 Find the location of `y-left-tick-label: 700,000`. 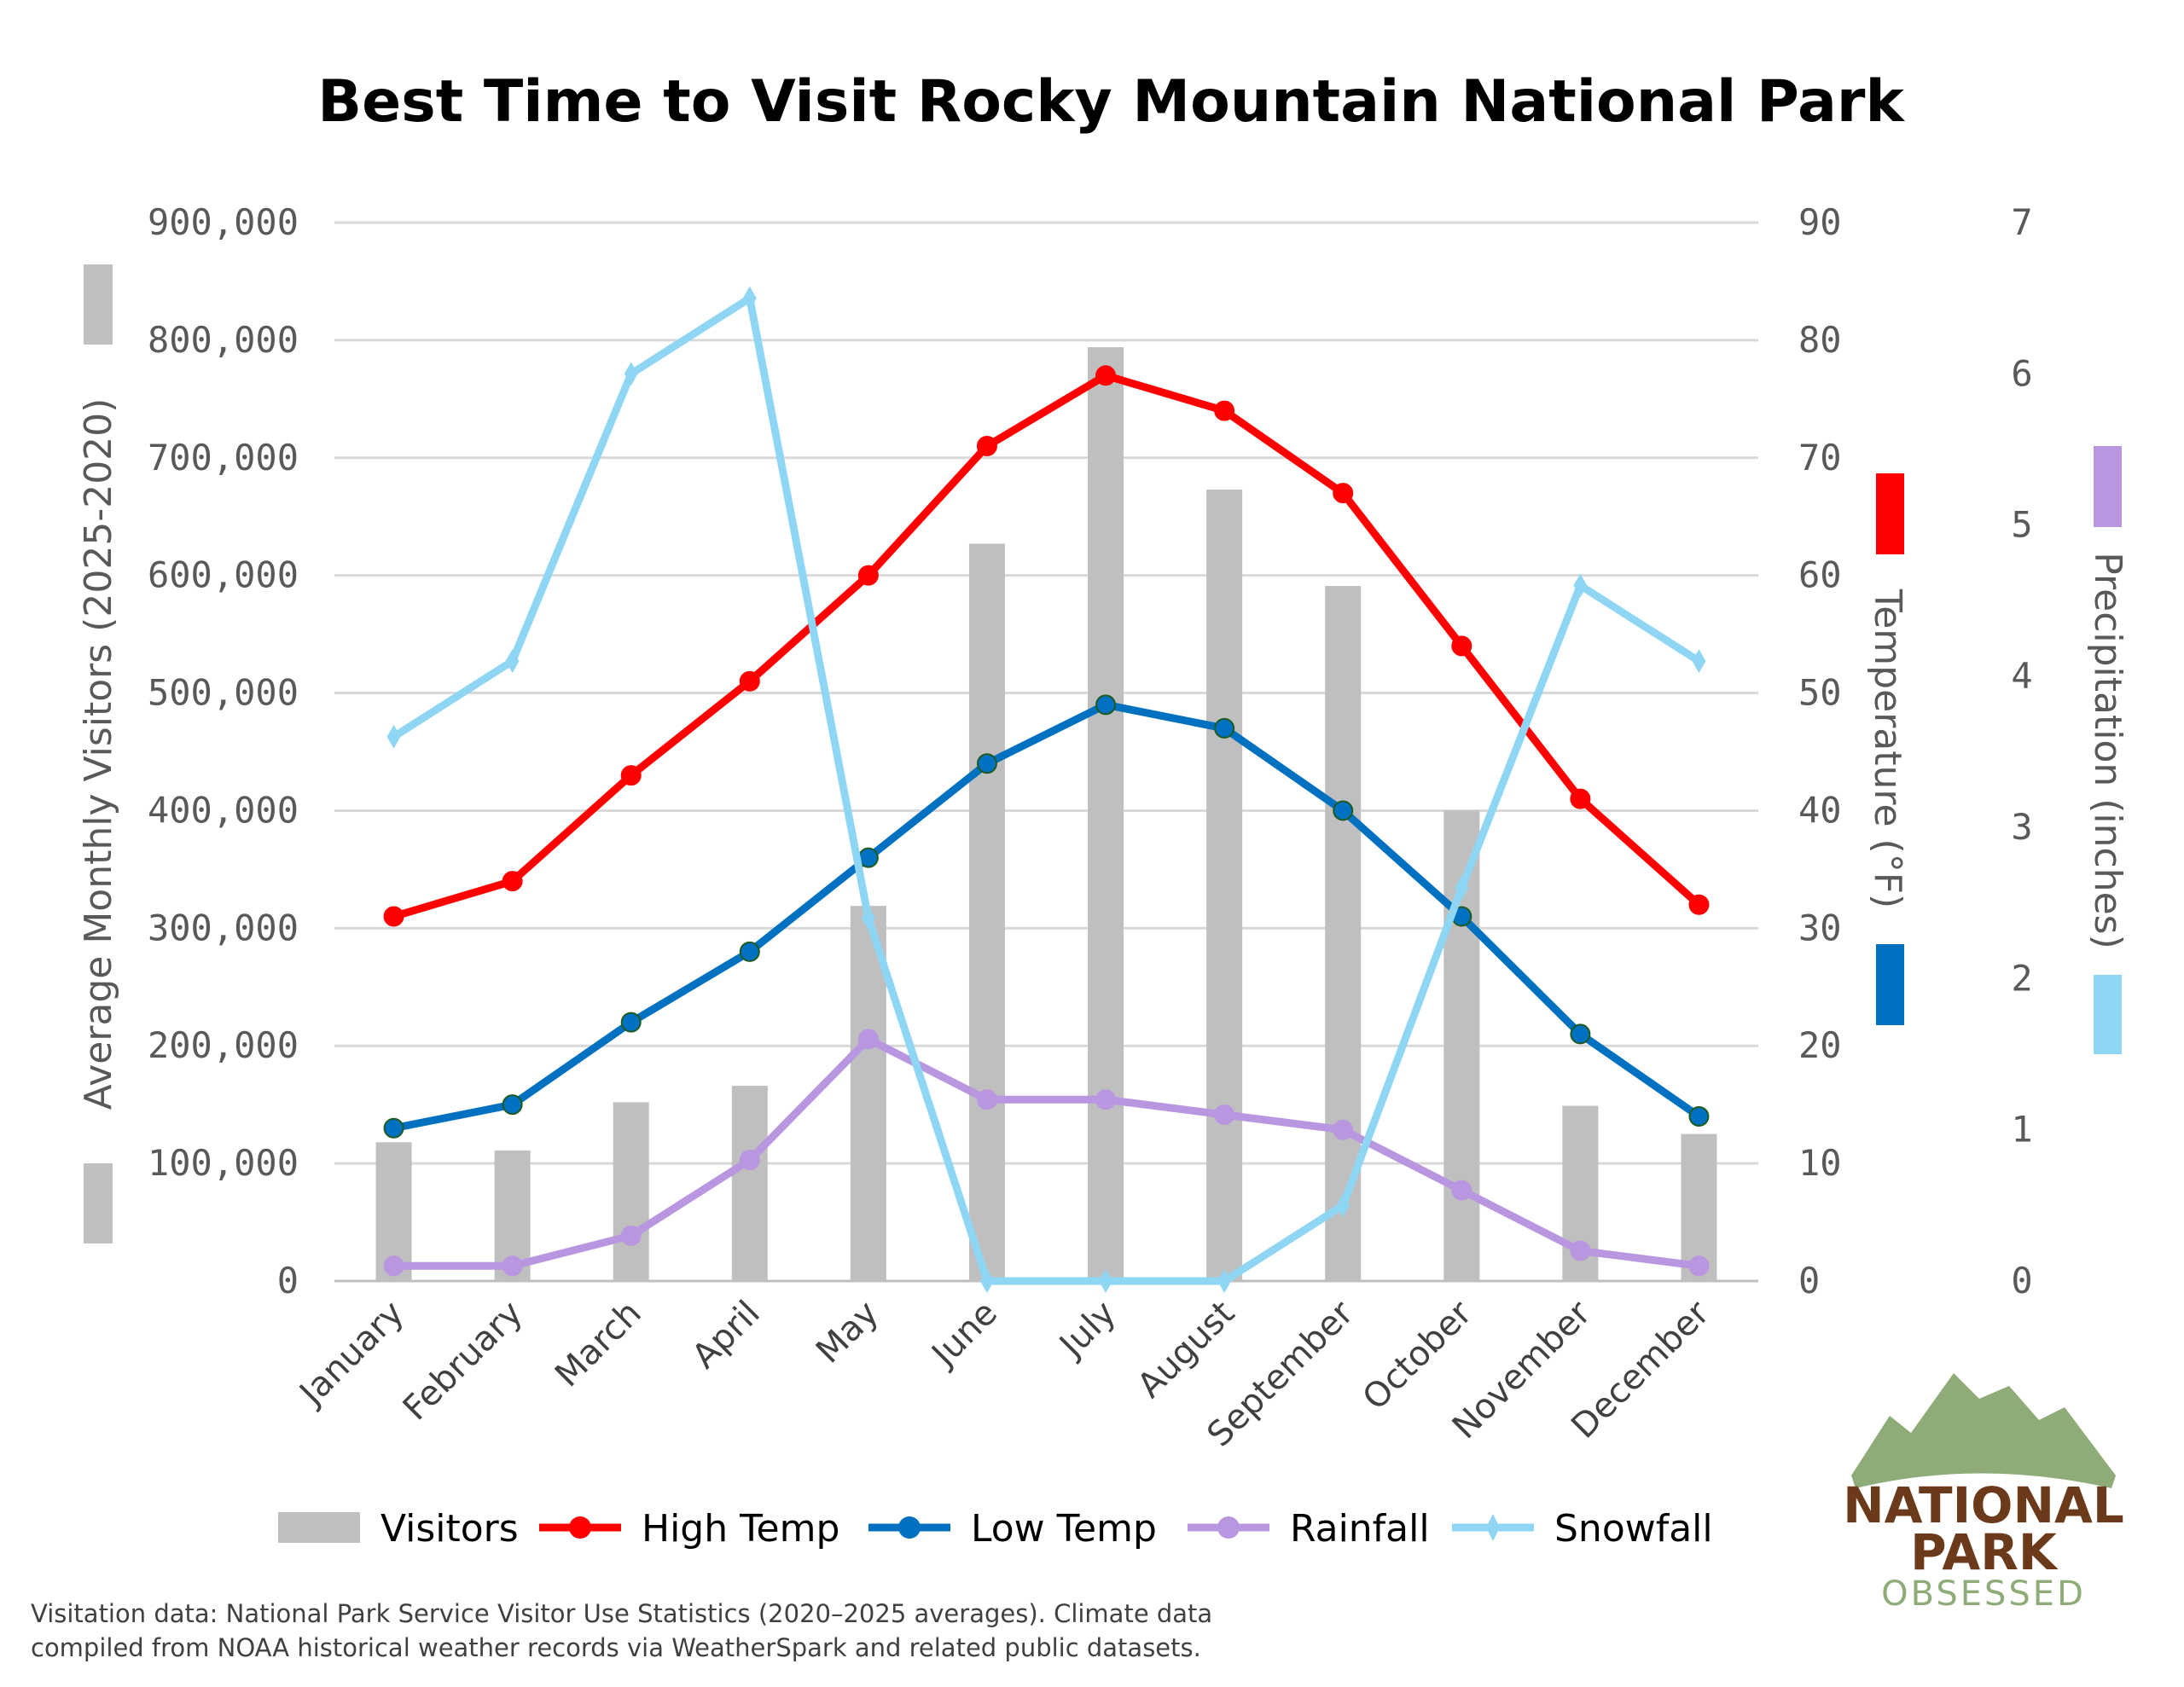

y-left-tick-label: 700,000 is located at coordinates (224, 457).